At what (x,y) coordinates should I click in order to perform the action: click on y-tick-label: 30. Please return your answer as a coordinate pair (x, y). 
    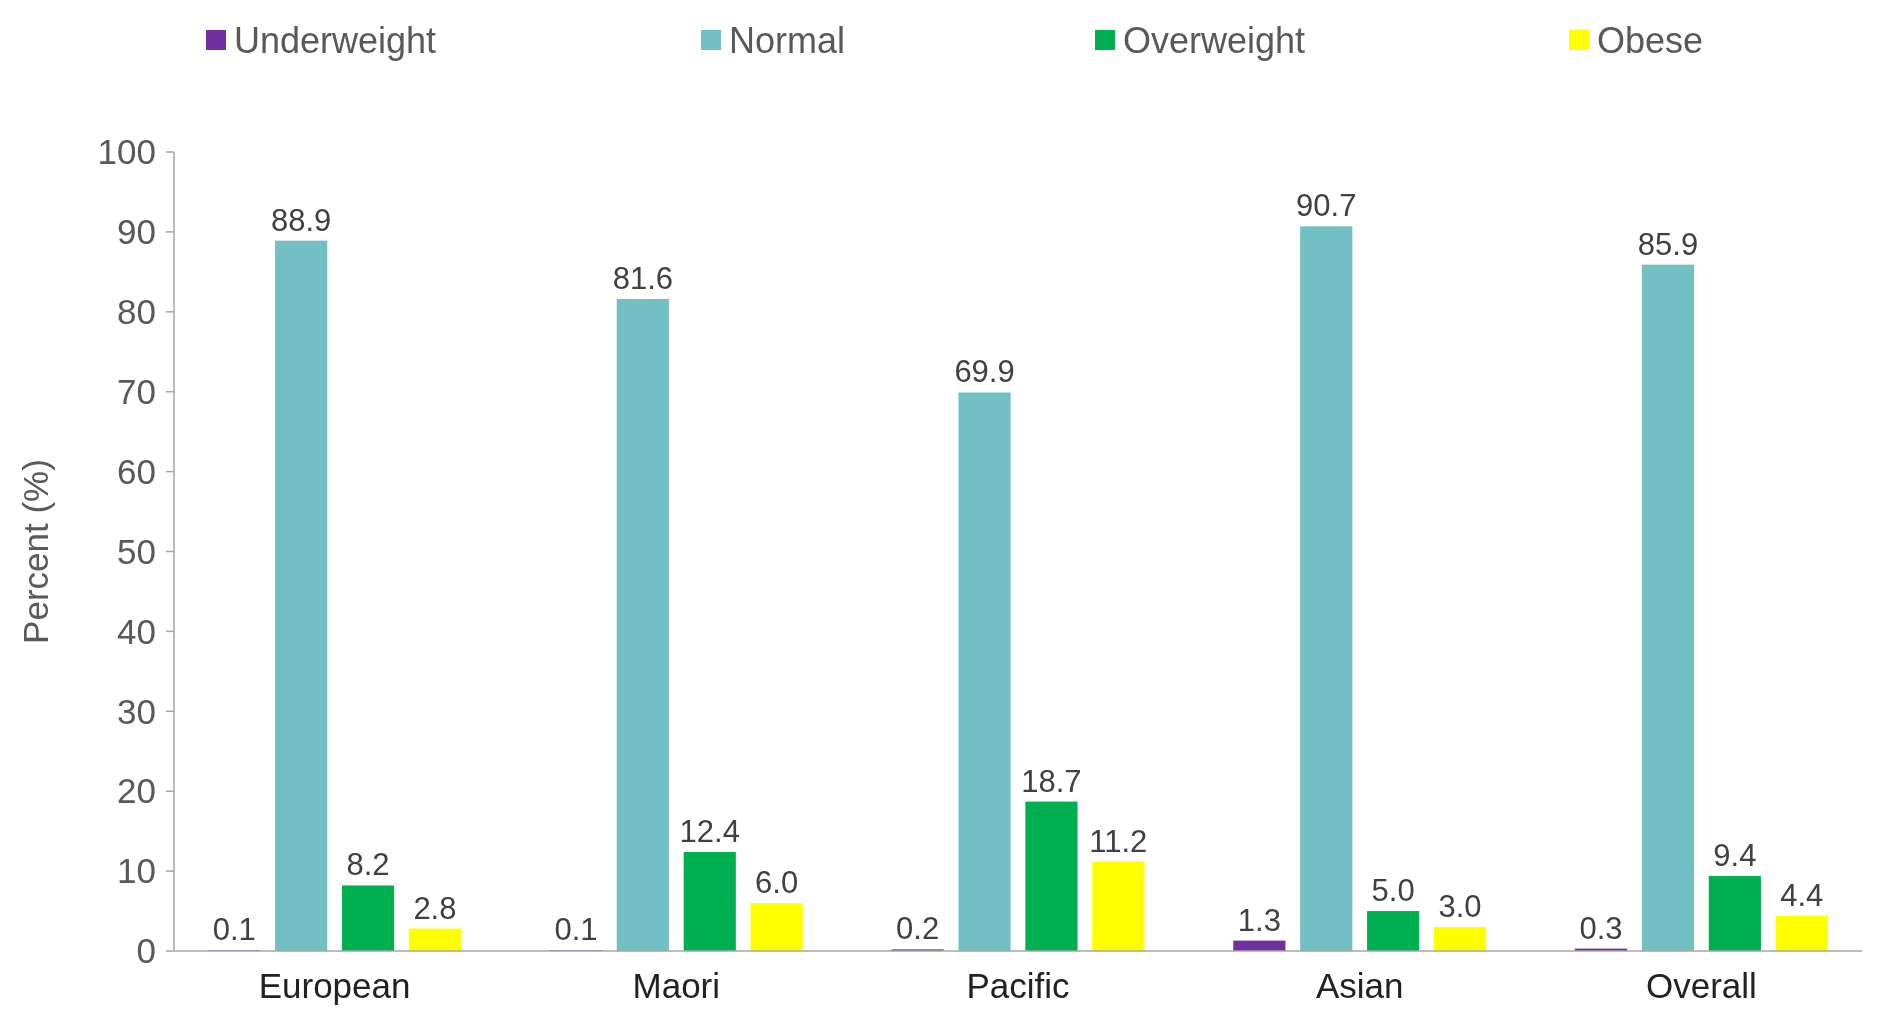
    Looking at the image, I should click on (136, 711).